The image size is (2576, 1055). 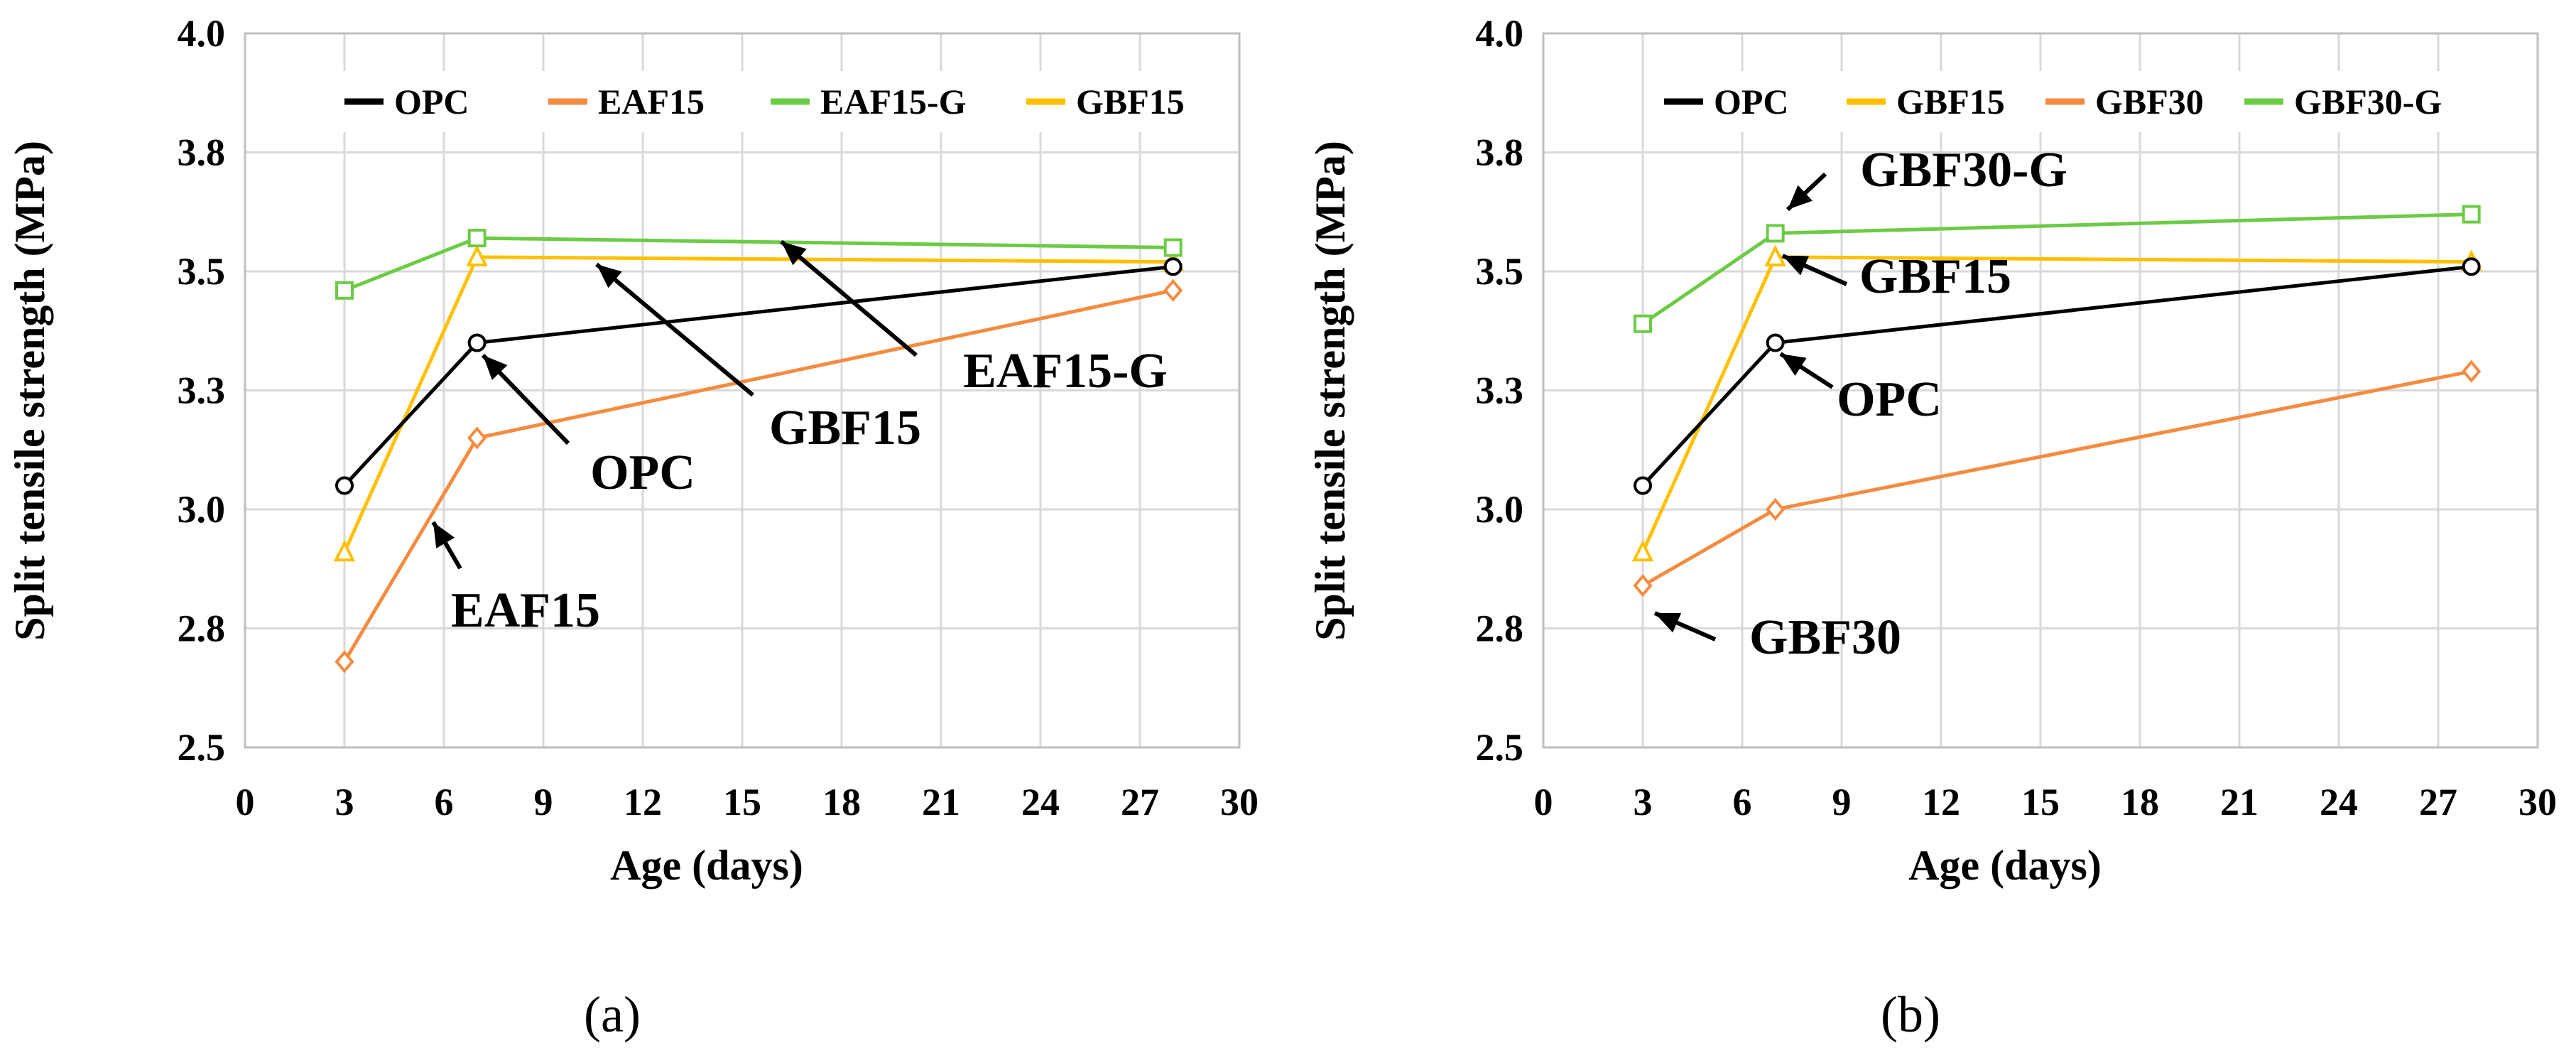 I want to click on legend-label: EAF15-G, so click(x=893, y=101).